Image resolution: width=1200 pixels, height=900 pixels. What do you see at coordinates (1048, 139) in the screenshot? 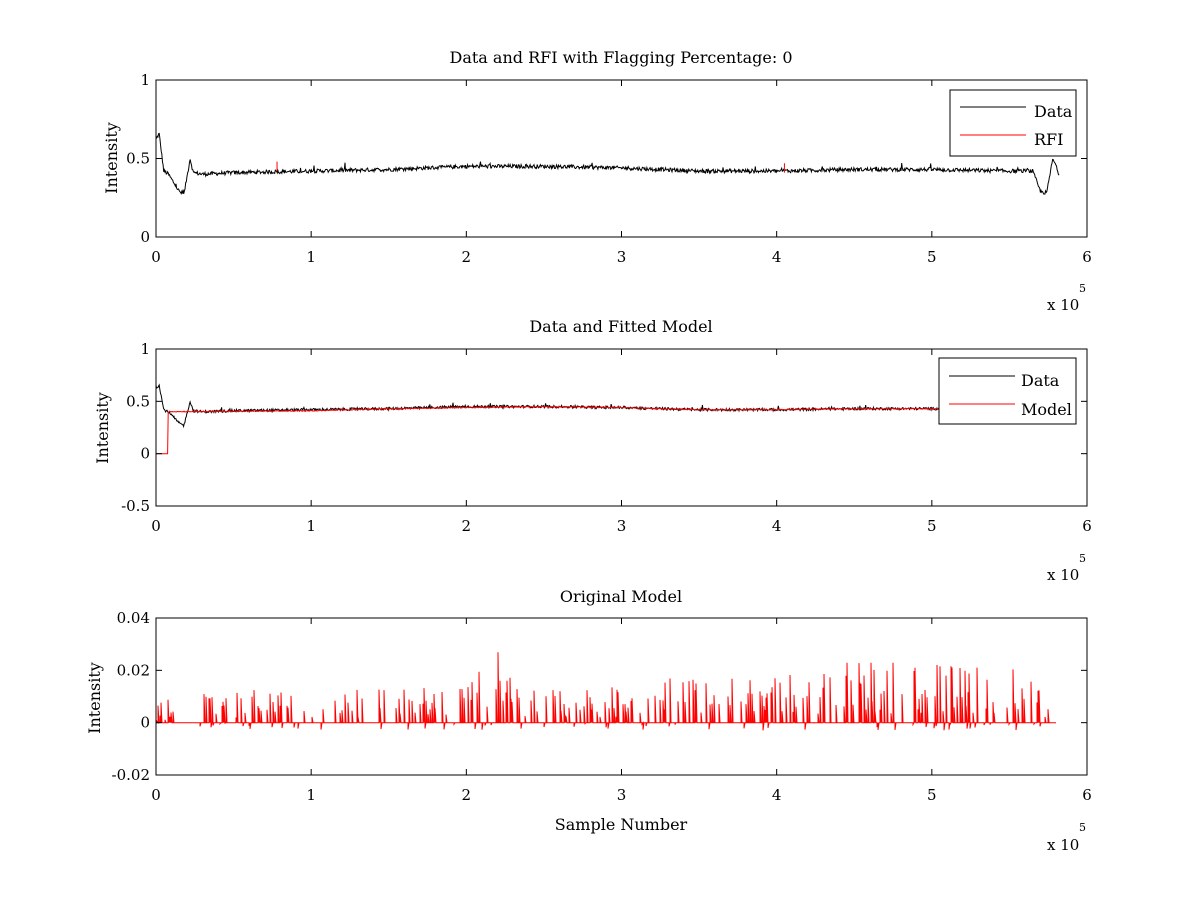
I see `panel-1-legend-rfi-label: RFI` at bounding box center [1048, 139].